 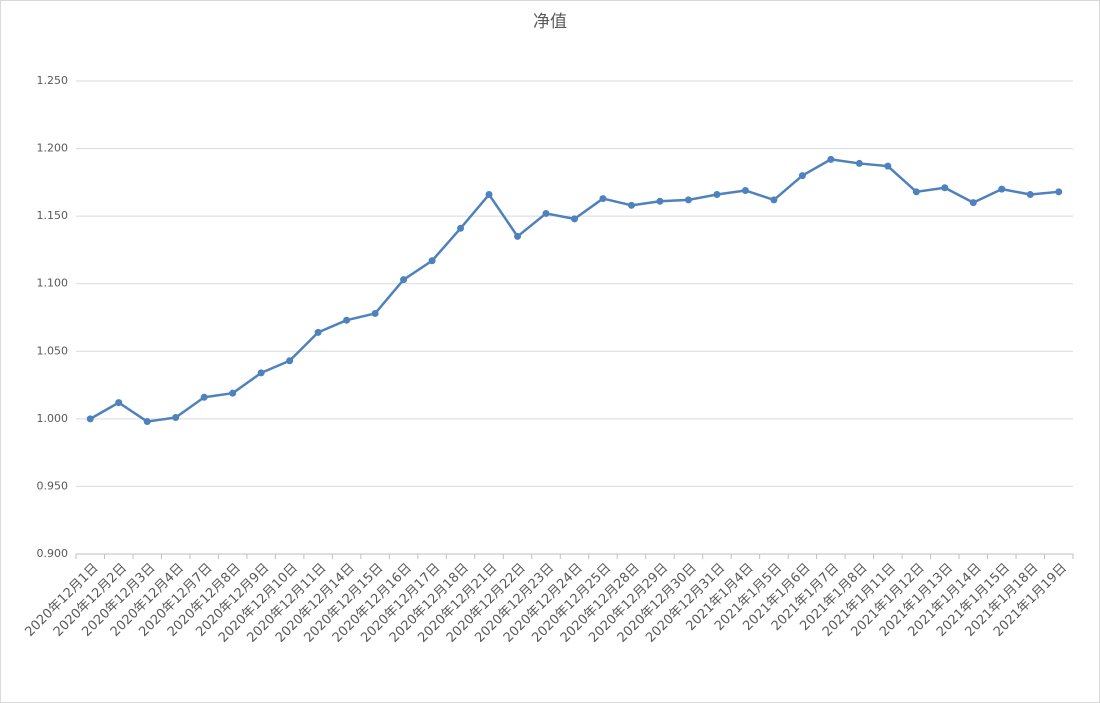 What do you see at coordinates (53, 350) in the screenshot?
I see `y-tick-label: 1.050` at bounding box center [53, 350].